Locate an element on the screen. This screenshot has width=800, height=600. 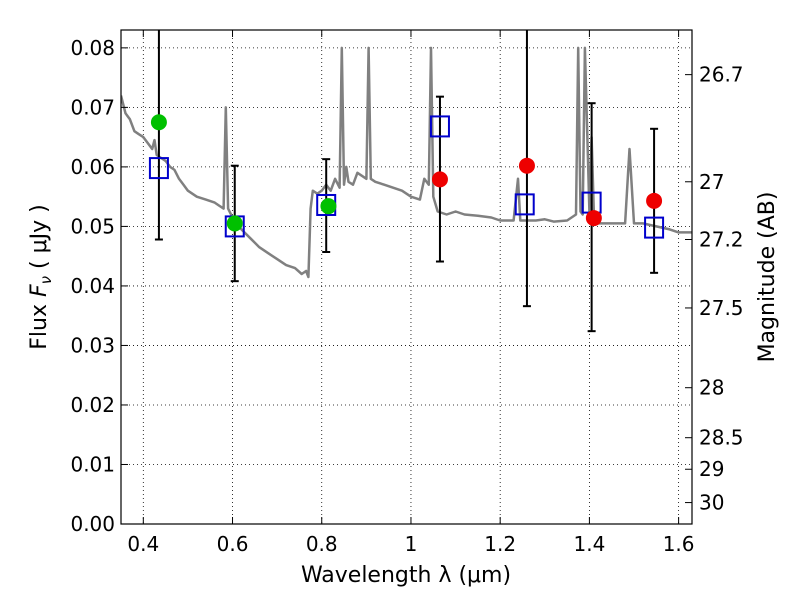
x-tick-labels: 0.4 0.6 0.8 1 1.2 1.4 1.6 is located at coordinates (410, 544).